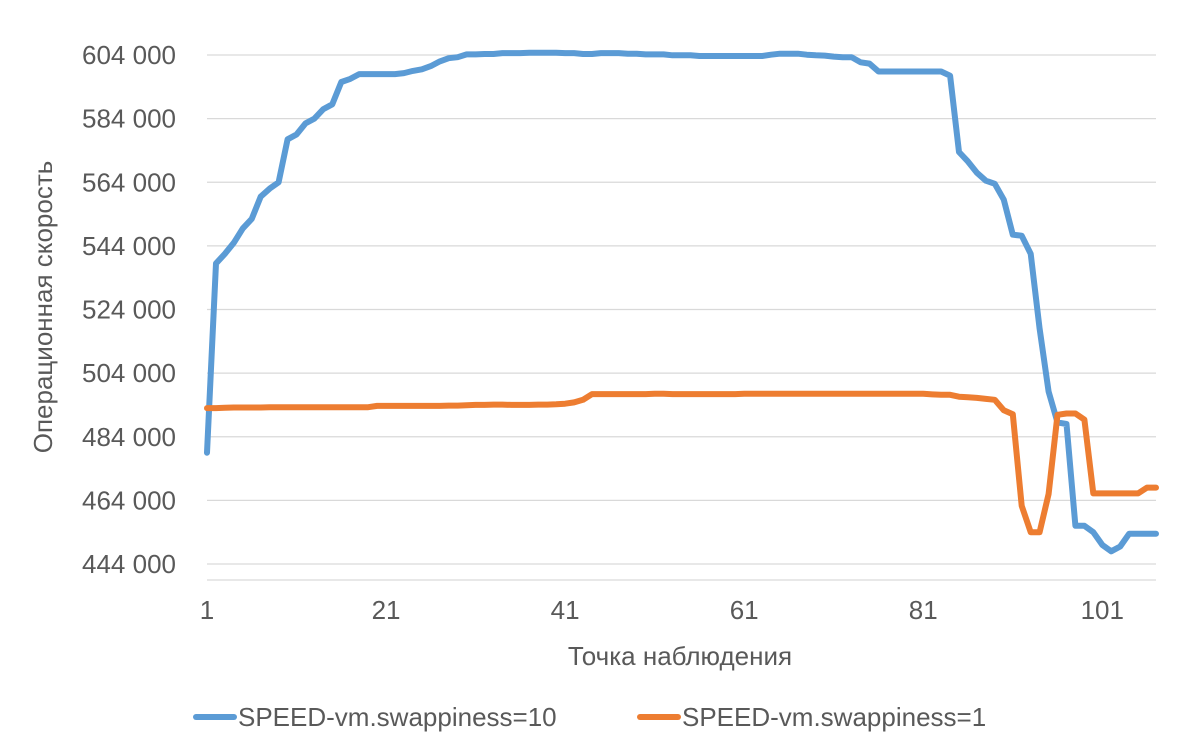 The height and width of the screenshot is (754, 1200). I want to click on y-tick-label: 444 000, so click(129, 564).